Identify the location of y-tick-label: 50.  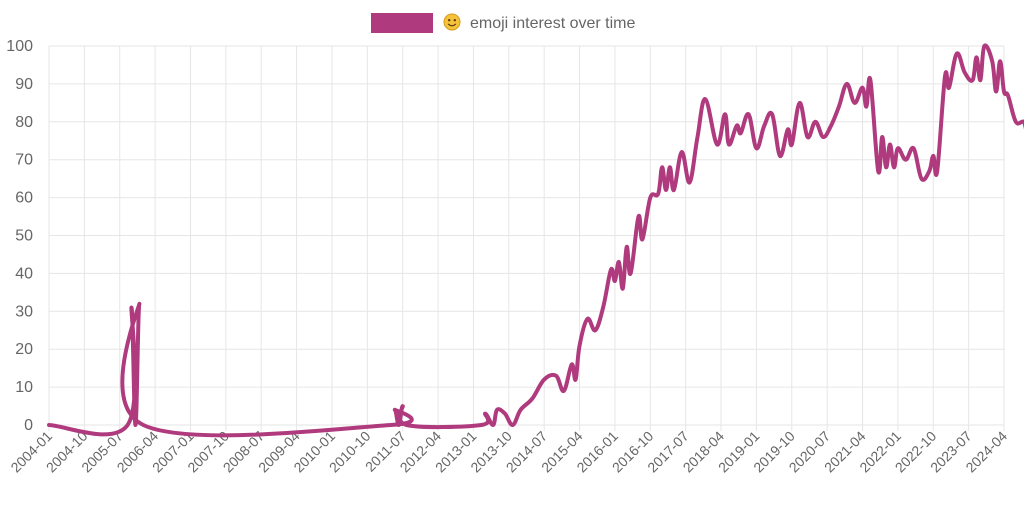
(24, 236).